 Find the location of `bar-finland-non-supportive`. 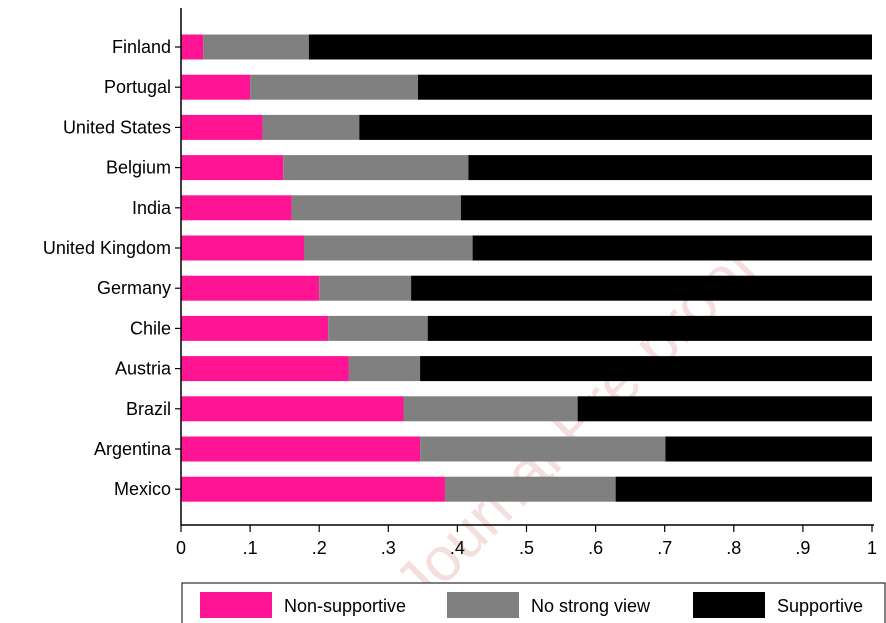

bar-finland-non-supportive is located at coordinates (192, 47).